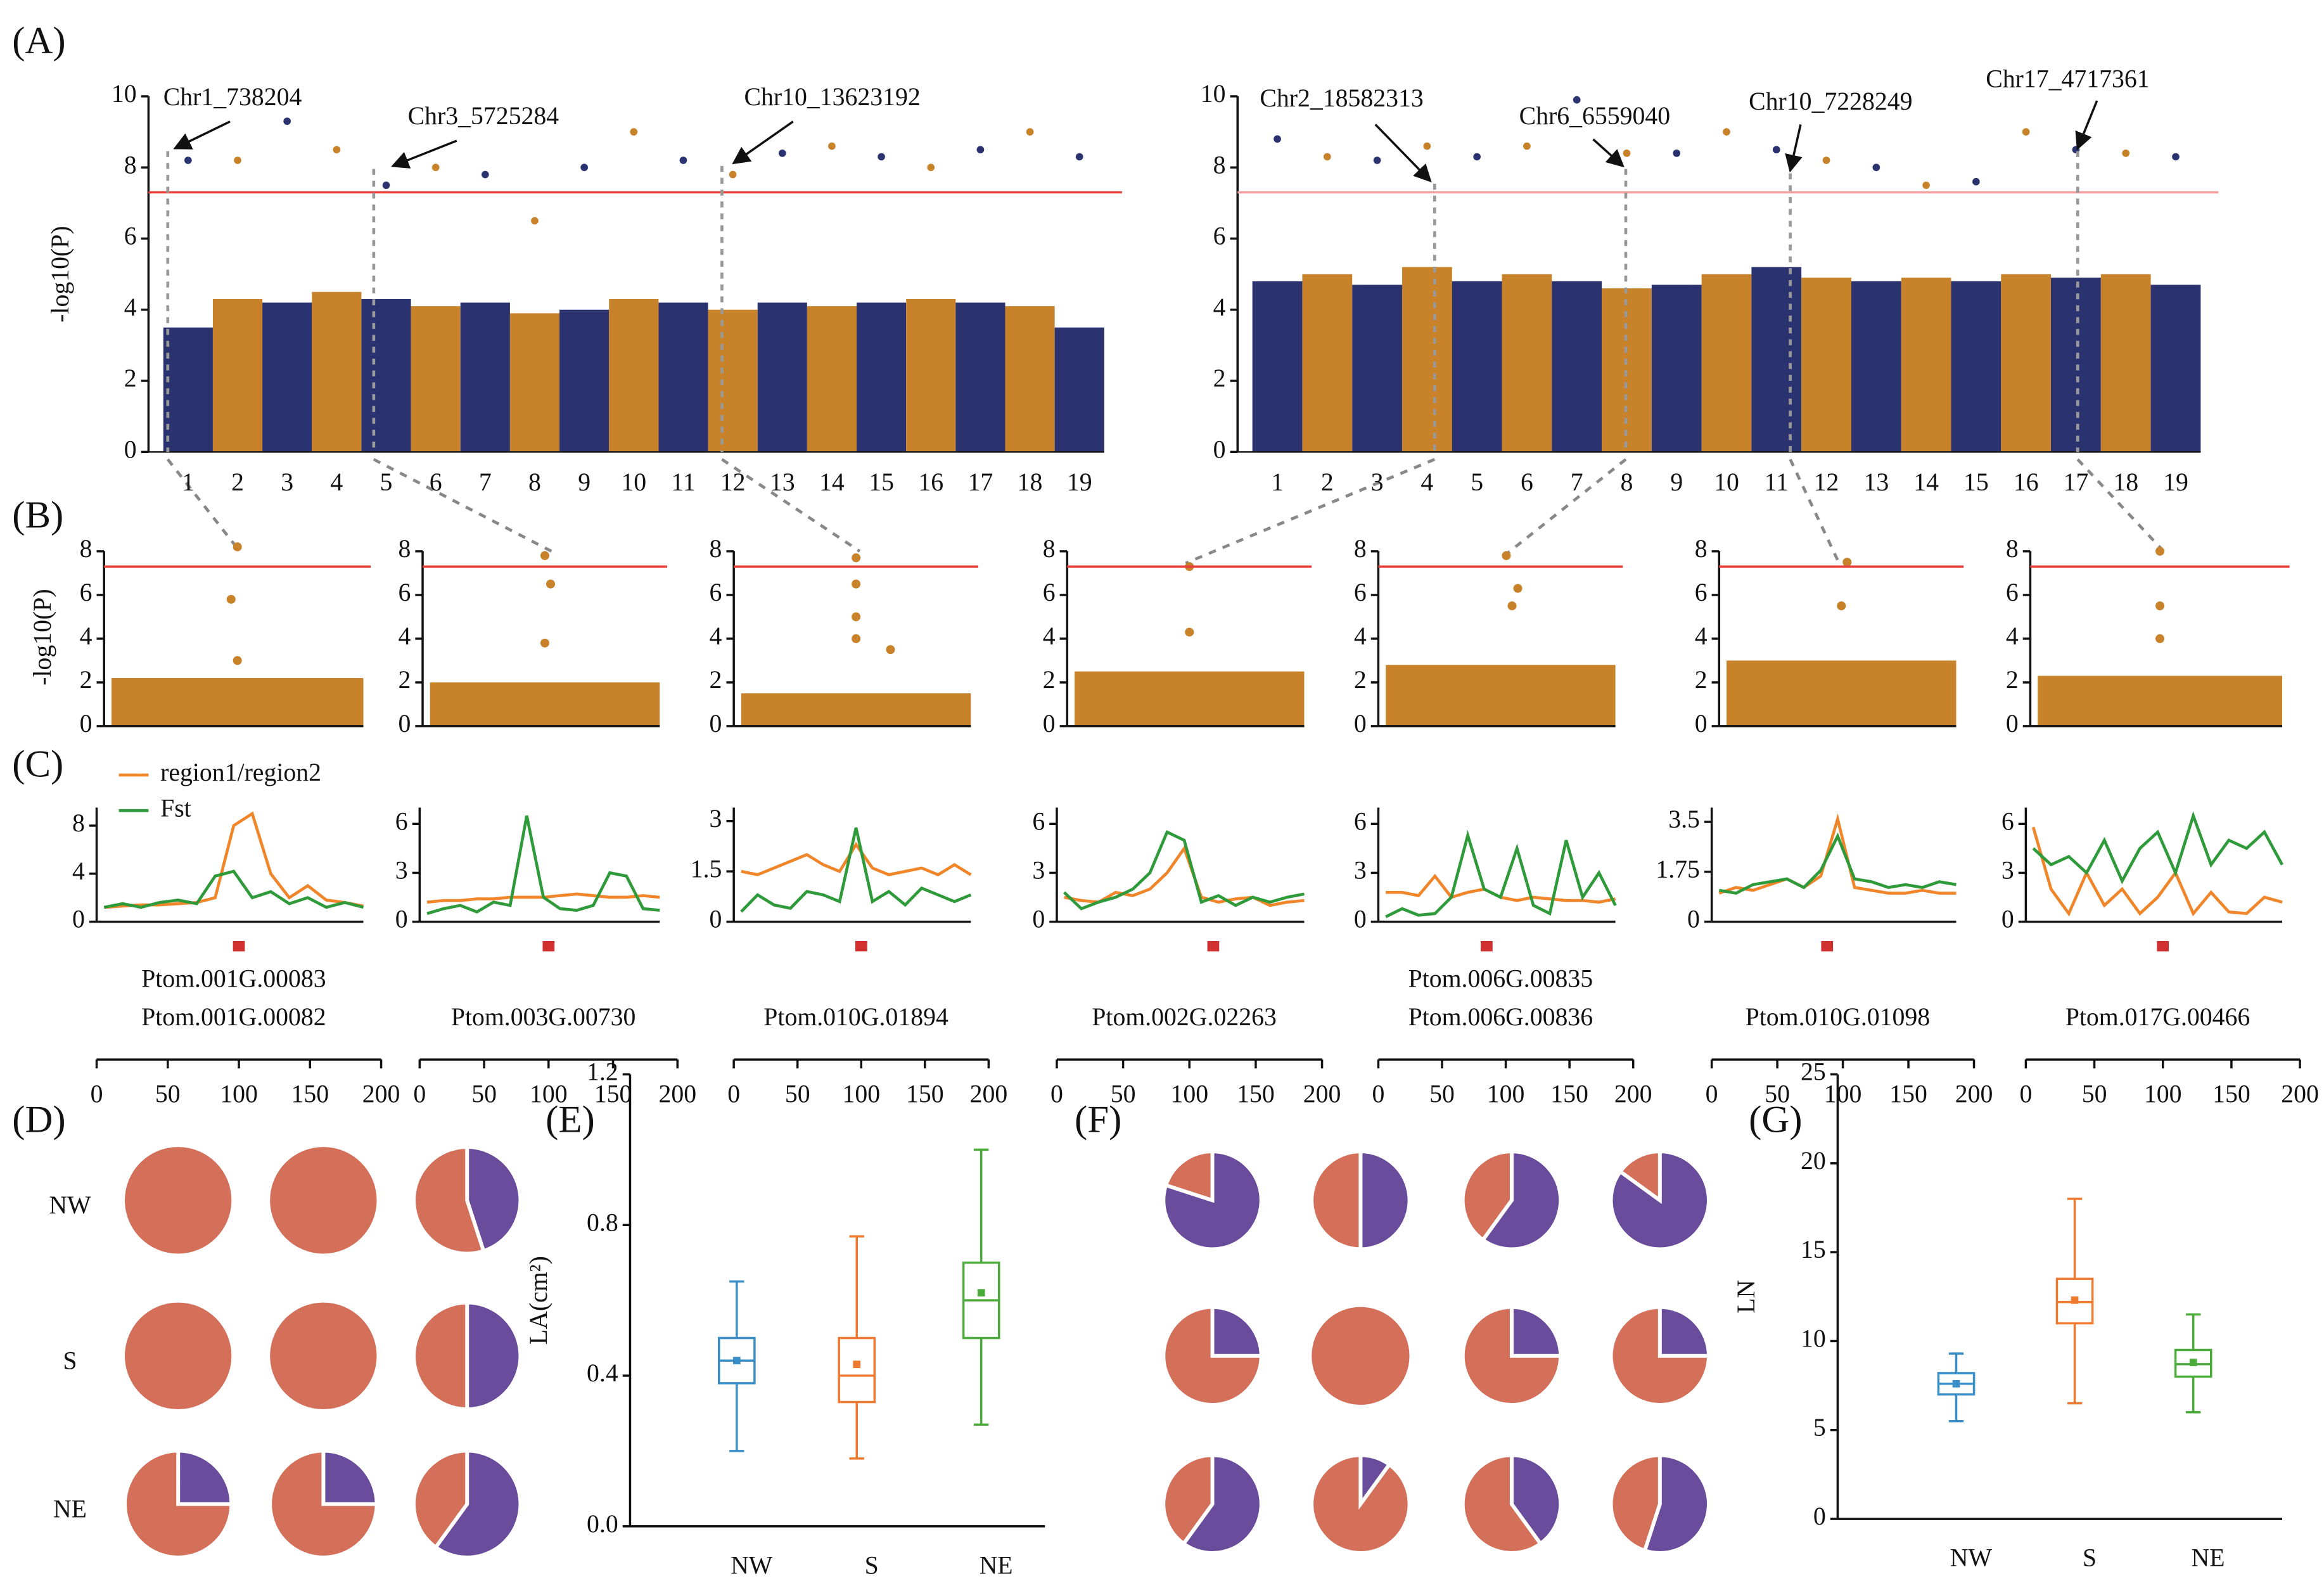 This screenshot has height=1593, width=2324. What do you see at coordinates (1165, 511) in the screenshot?
I see `connectors` at bounding box center [1165, 511].